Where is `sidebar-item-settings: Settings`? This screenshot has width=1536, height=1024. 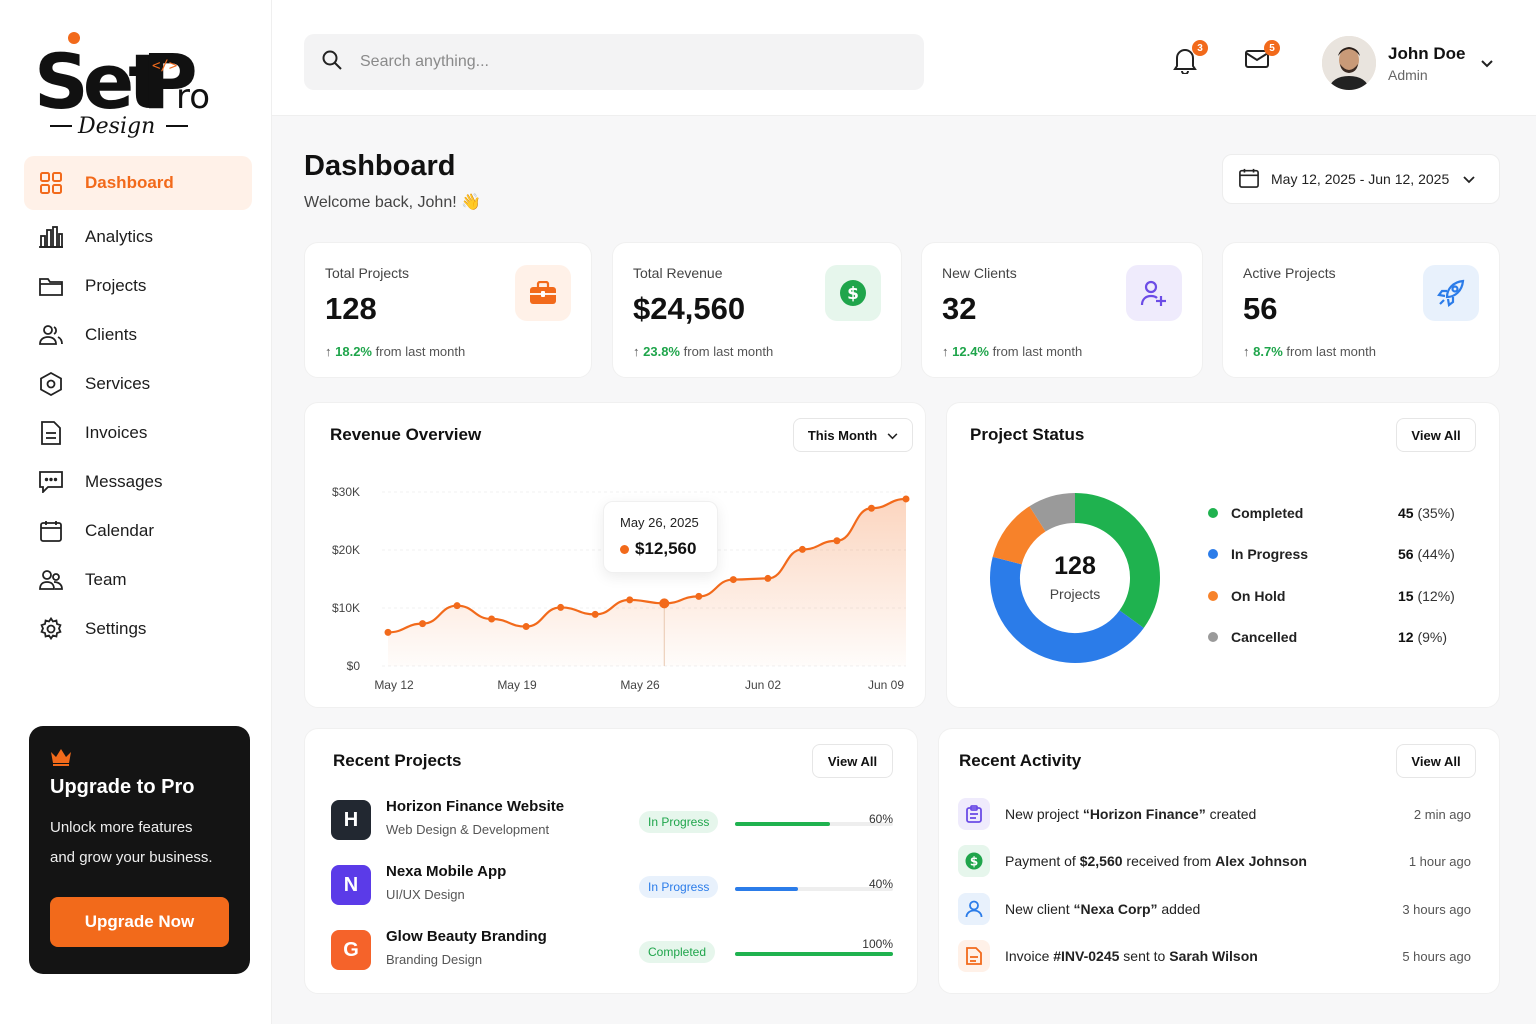 sidebar-item-settings: Settings is located at coordinates (138, 628).